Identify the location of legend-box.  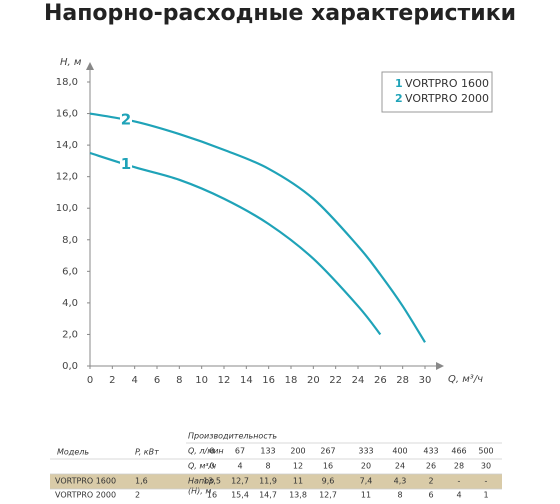
(437, 92).